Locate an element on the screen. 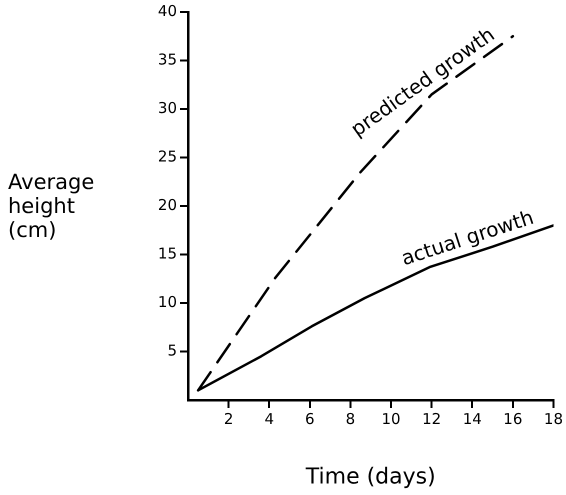 This screenshot has width=566, height=495. y-tick-label: 15 is located at coordinates (167, 253).